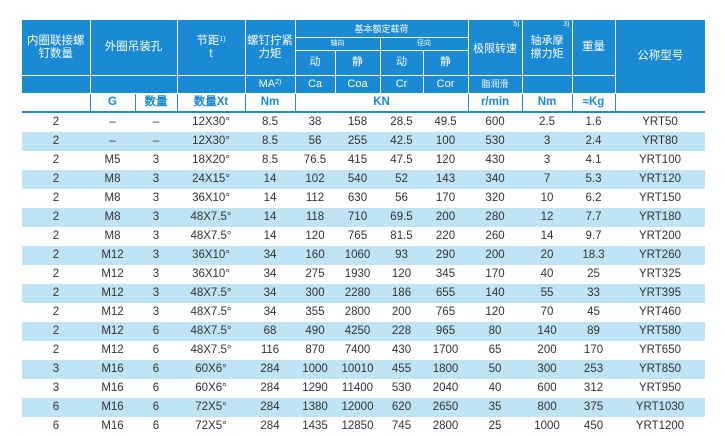 The width and height of the screenshot is (725, 436). I want to click on cell-cr: 200, so click(401, 312).